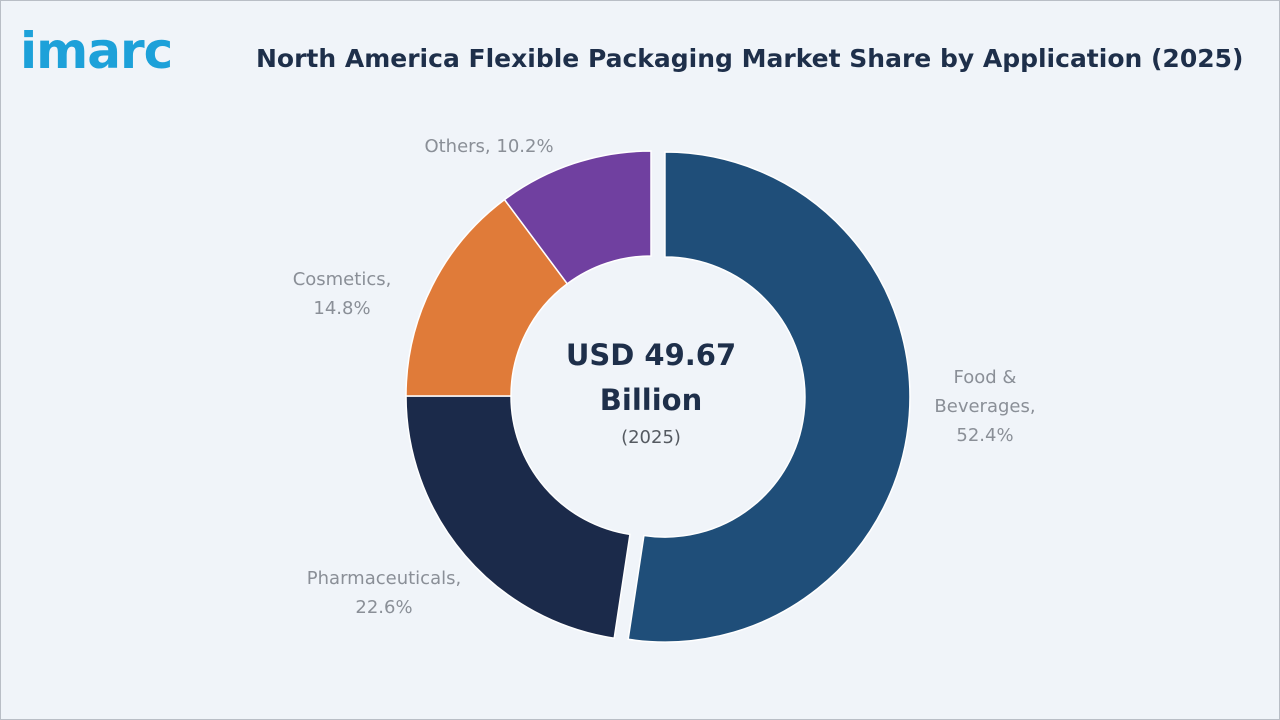 Image resolution: width=1280 pixels, height=720 pixels. I want to click on imarc-logo: imarc, so click(96, 51).